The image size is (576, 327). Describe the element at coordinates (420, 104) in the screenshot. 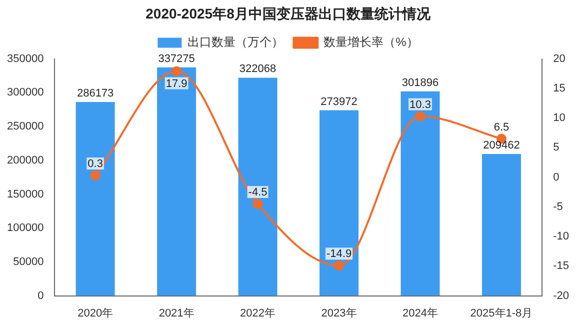

I see `data-label: 10.3` at that location.